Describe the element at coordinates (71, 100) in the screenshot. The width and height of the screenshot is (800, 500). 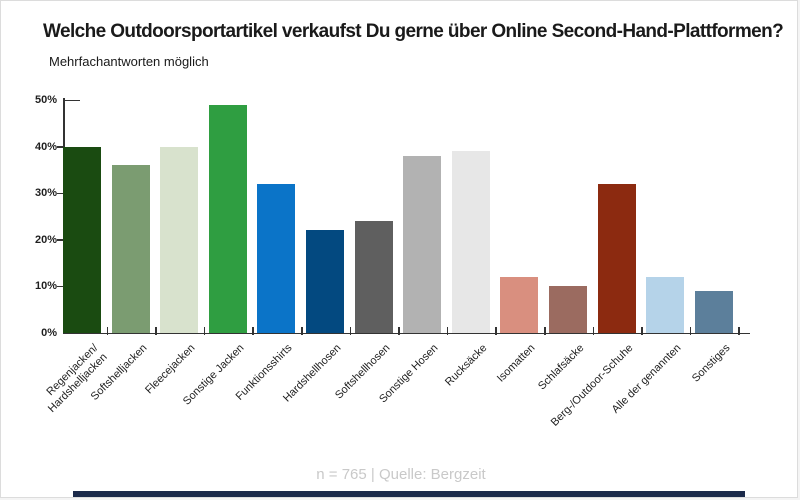
I see `y-tick-mark-top` at that location.